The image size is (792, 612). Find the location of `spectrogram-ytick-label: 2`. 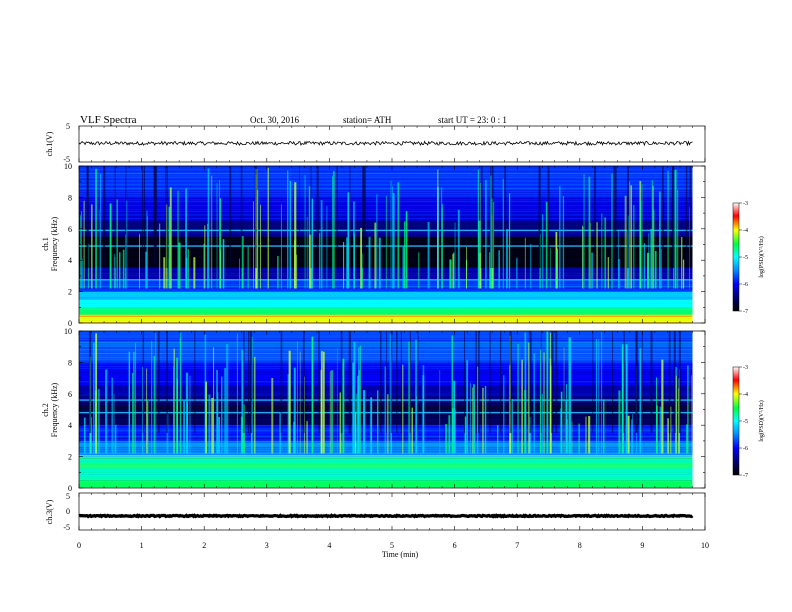

spectrogram-ytick-label: 2 is located at coordinates (70, 292).